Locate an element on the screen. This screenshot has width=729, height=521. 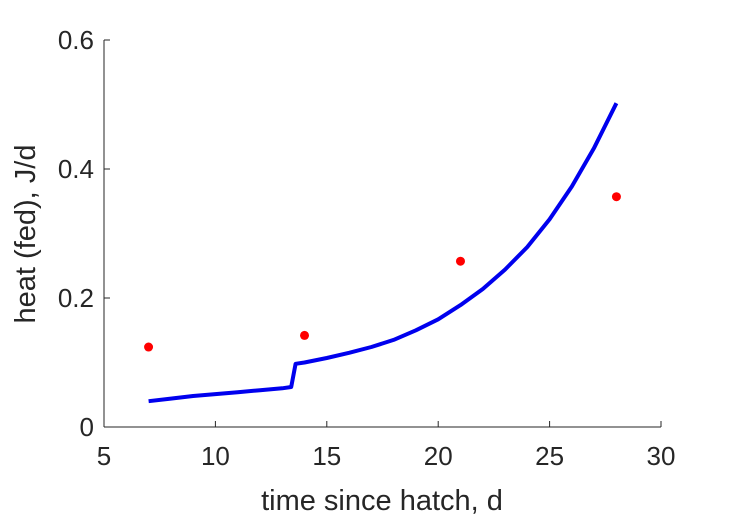
x-tick-label: 10 is located at coordinates (215, 456).